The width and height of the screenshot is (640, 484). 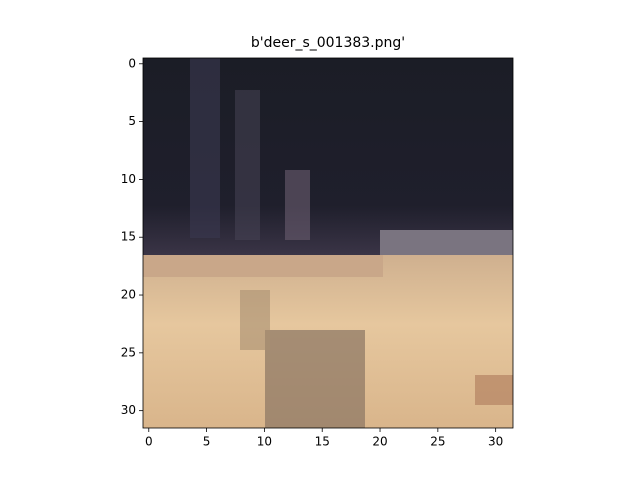 I want to click on y-tick-label: 15, so click(x=128, y=237).